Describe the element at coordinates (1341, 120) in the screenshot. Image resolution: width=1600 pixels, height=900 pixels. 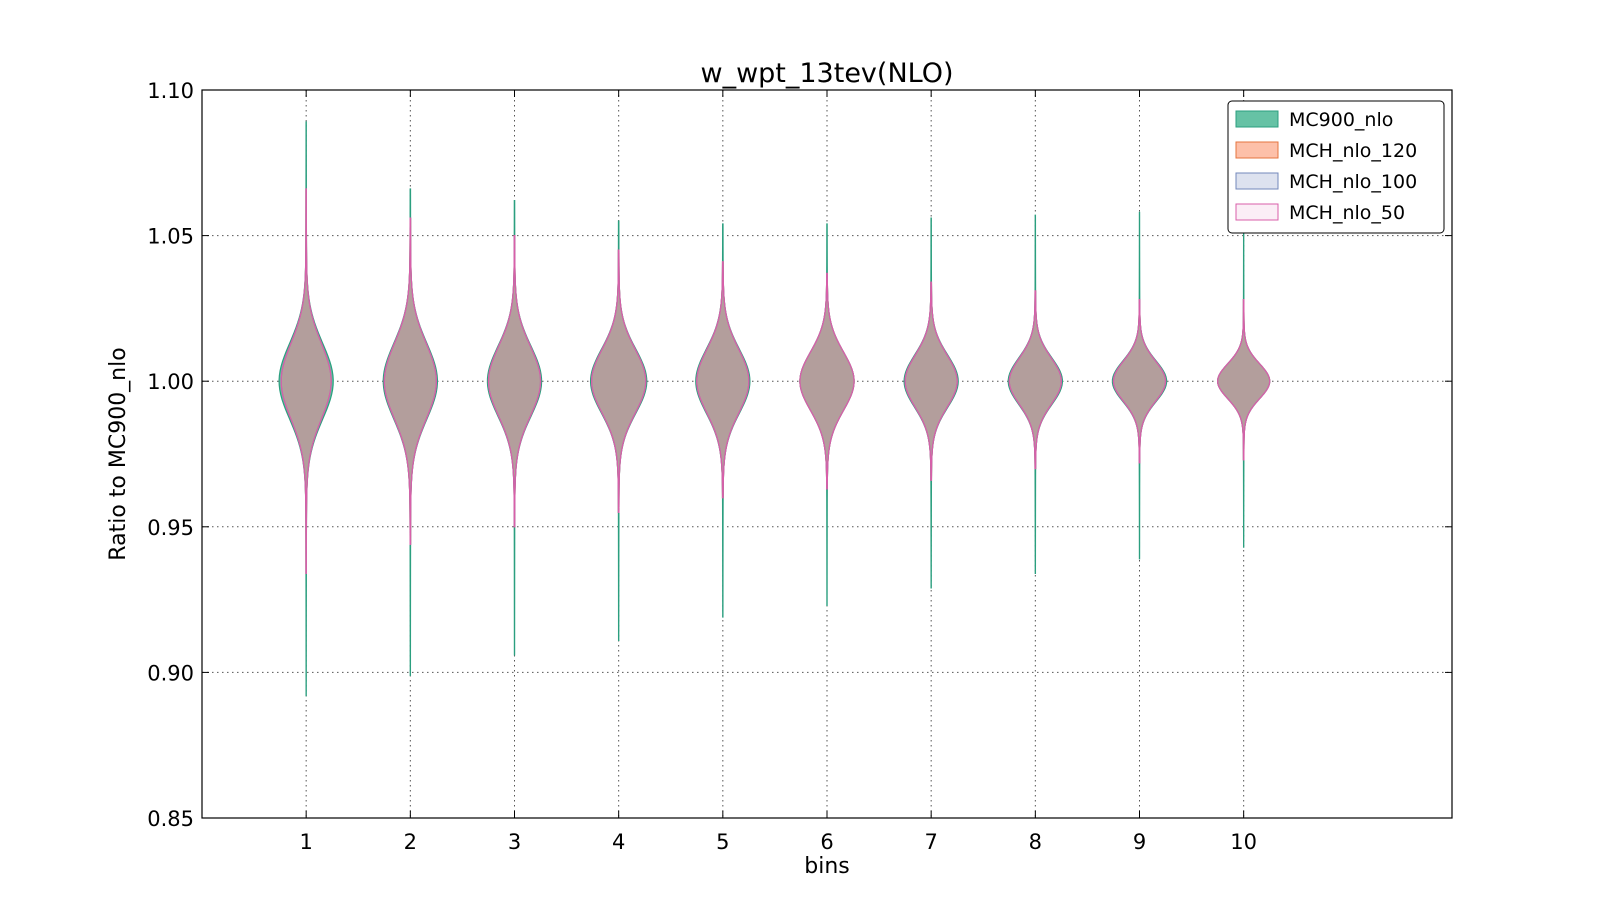
I see `legend-entry: MC900_nlo` at that location.